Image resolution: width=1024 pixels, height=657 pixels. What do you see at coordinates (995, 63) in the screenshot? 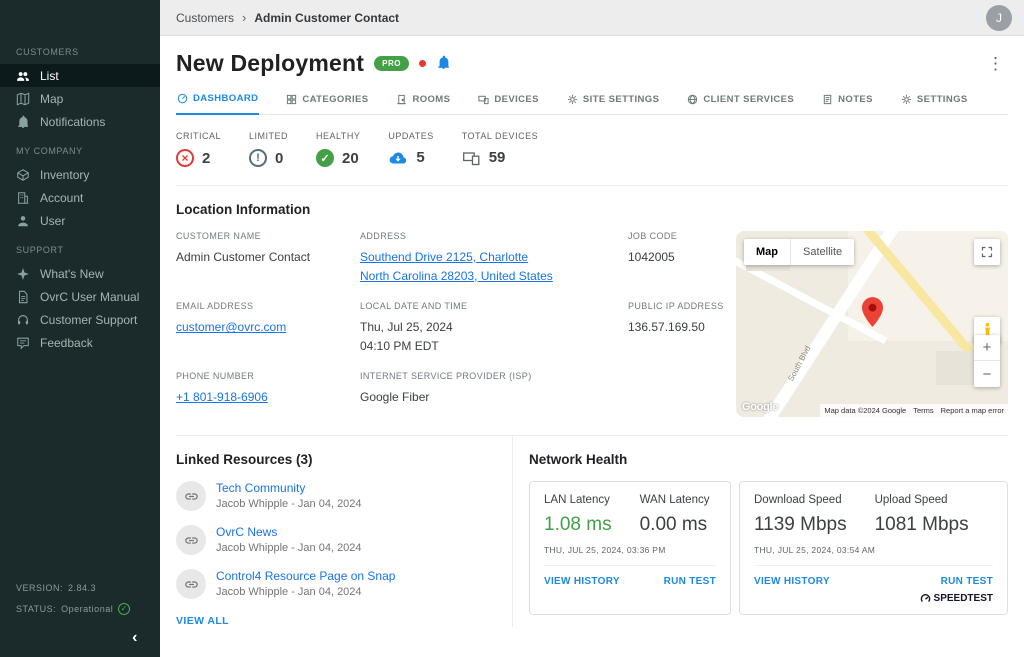
I see `more-options-kebab-icon: ⋮` at bounding box center [995, 63].